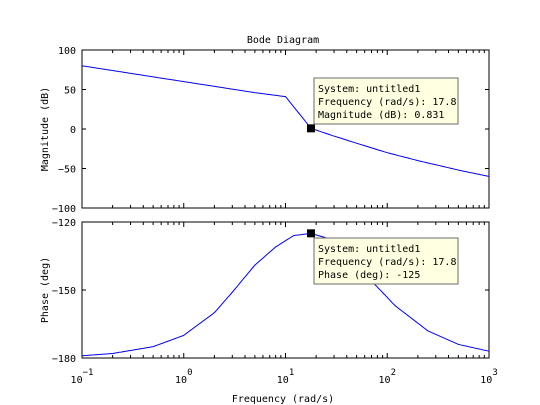 The image size is (540, 405). Describe the element at coordinates (73, 130) in the screenshot. I see `magnitude-ytick-label: 0` at that location.